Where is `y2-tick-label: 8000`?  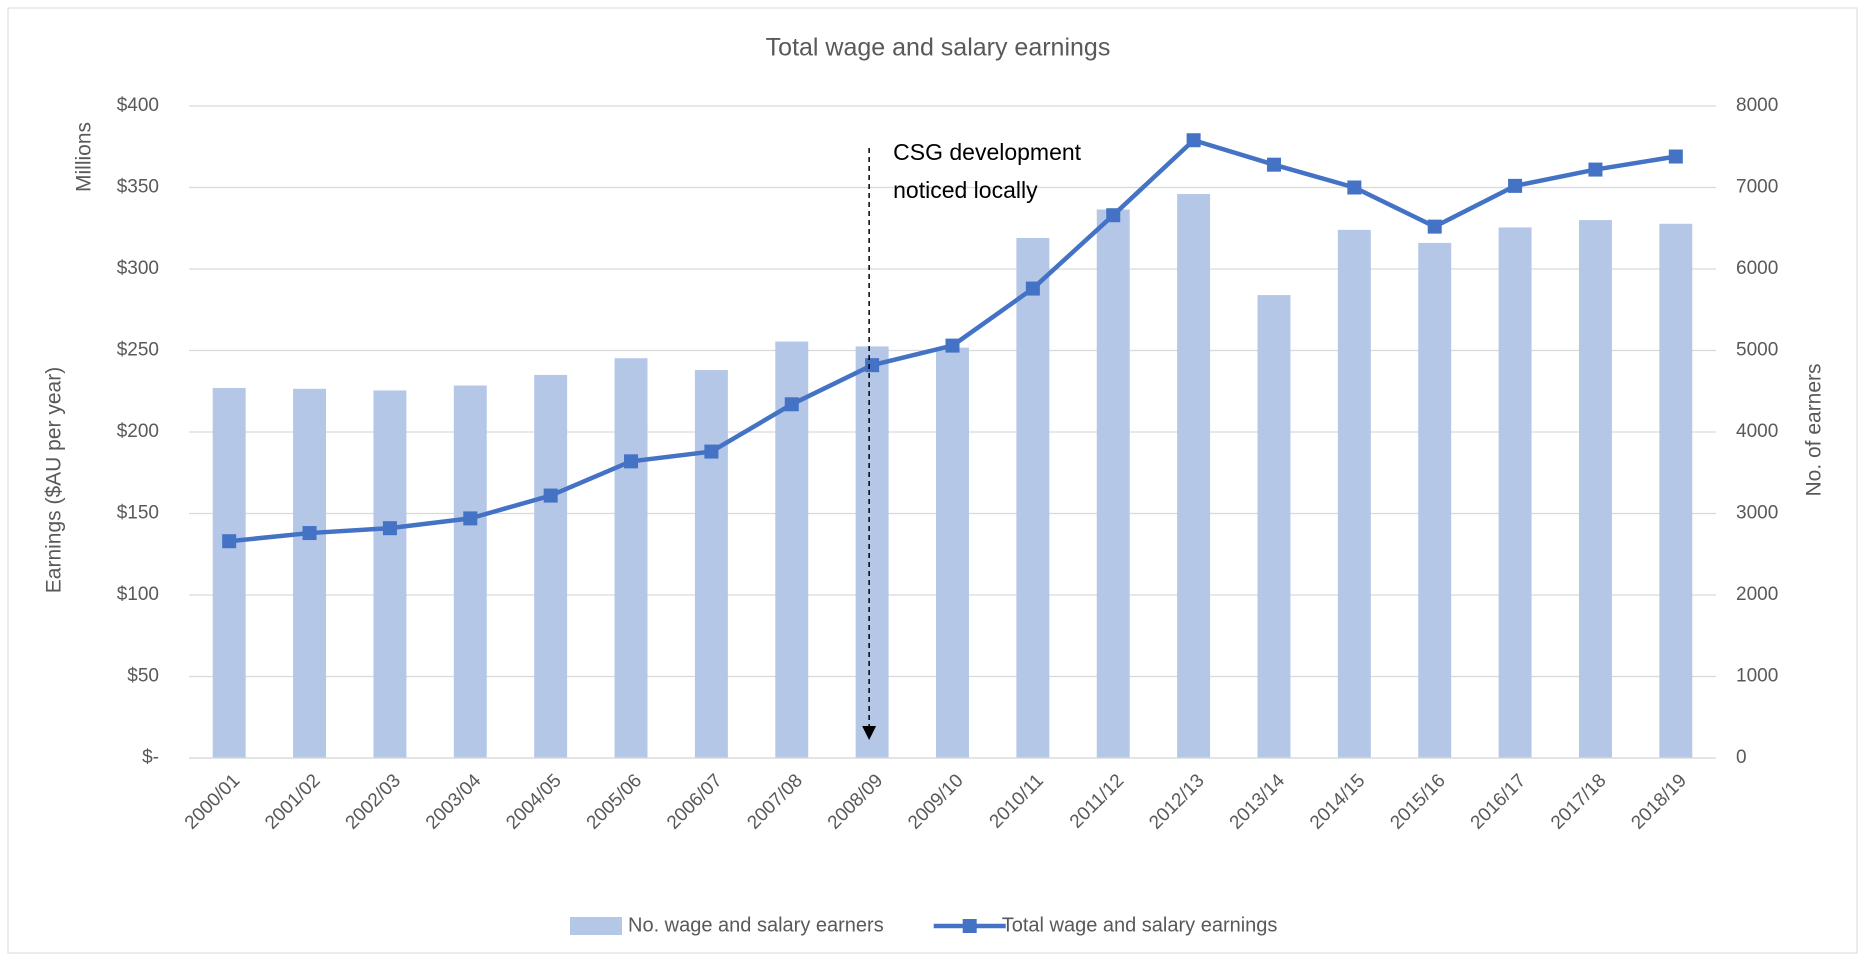 y2-tick-label: 8000 is located at coordinates (1757, 105).